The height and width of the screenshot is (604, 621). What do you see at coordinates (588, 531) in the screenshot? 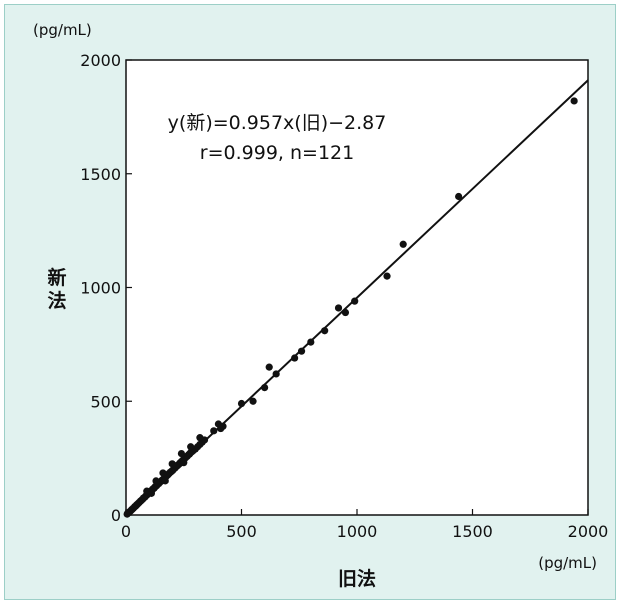
I see `x-tick-label: 2000` at bounding box center [588, 531].